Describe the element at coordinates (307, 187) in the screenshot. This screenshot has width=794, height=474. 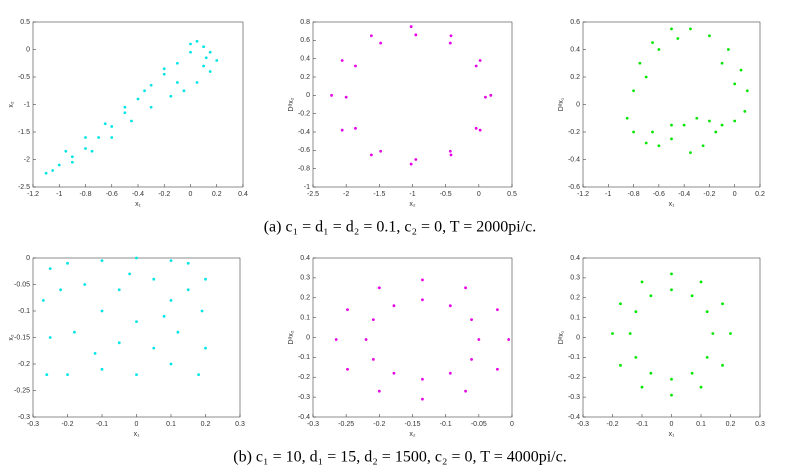
I see `y-tick-label: -1` at that location.